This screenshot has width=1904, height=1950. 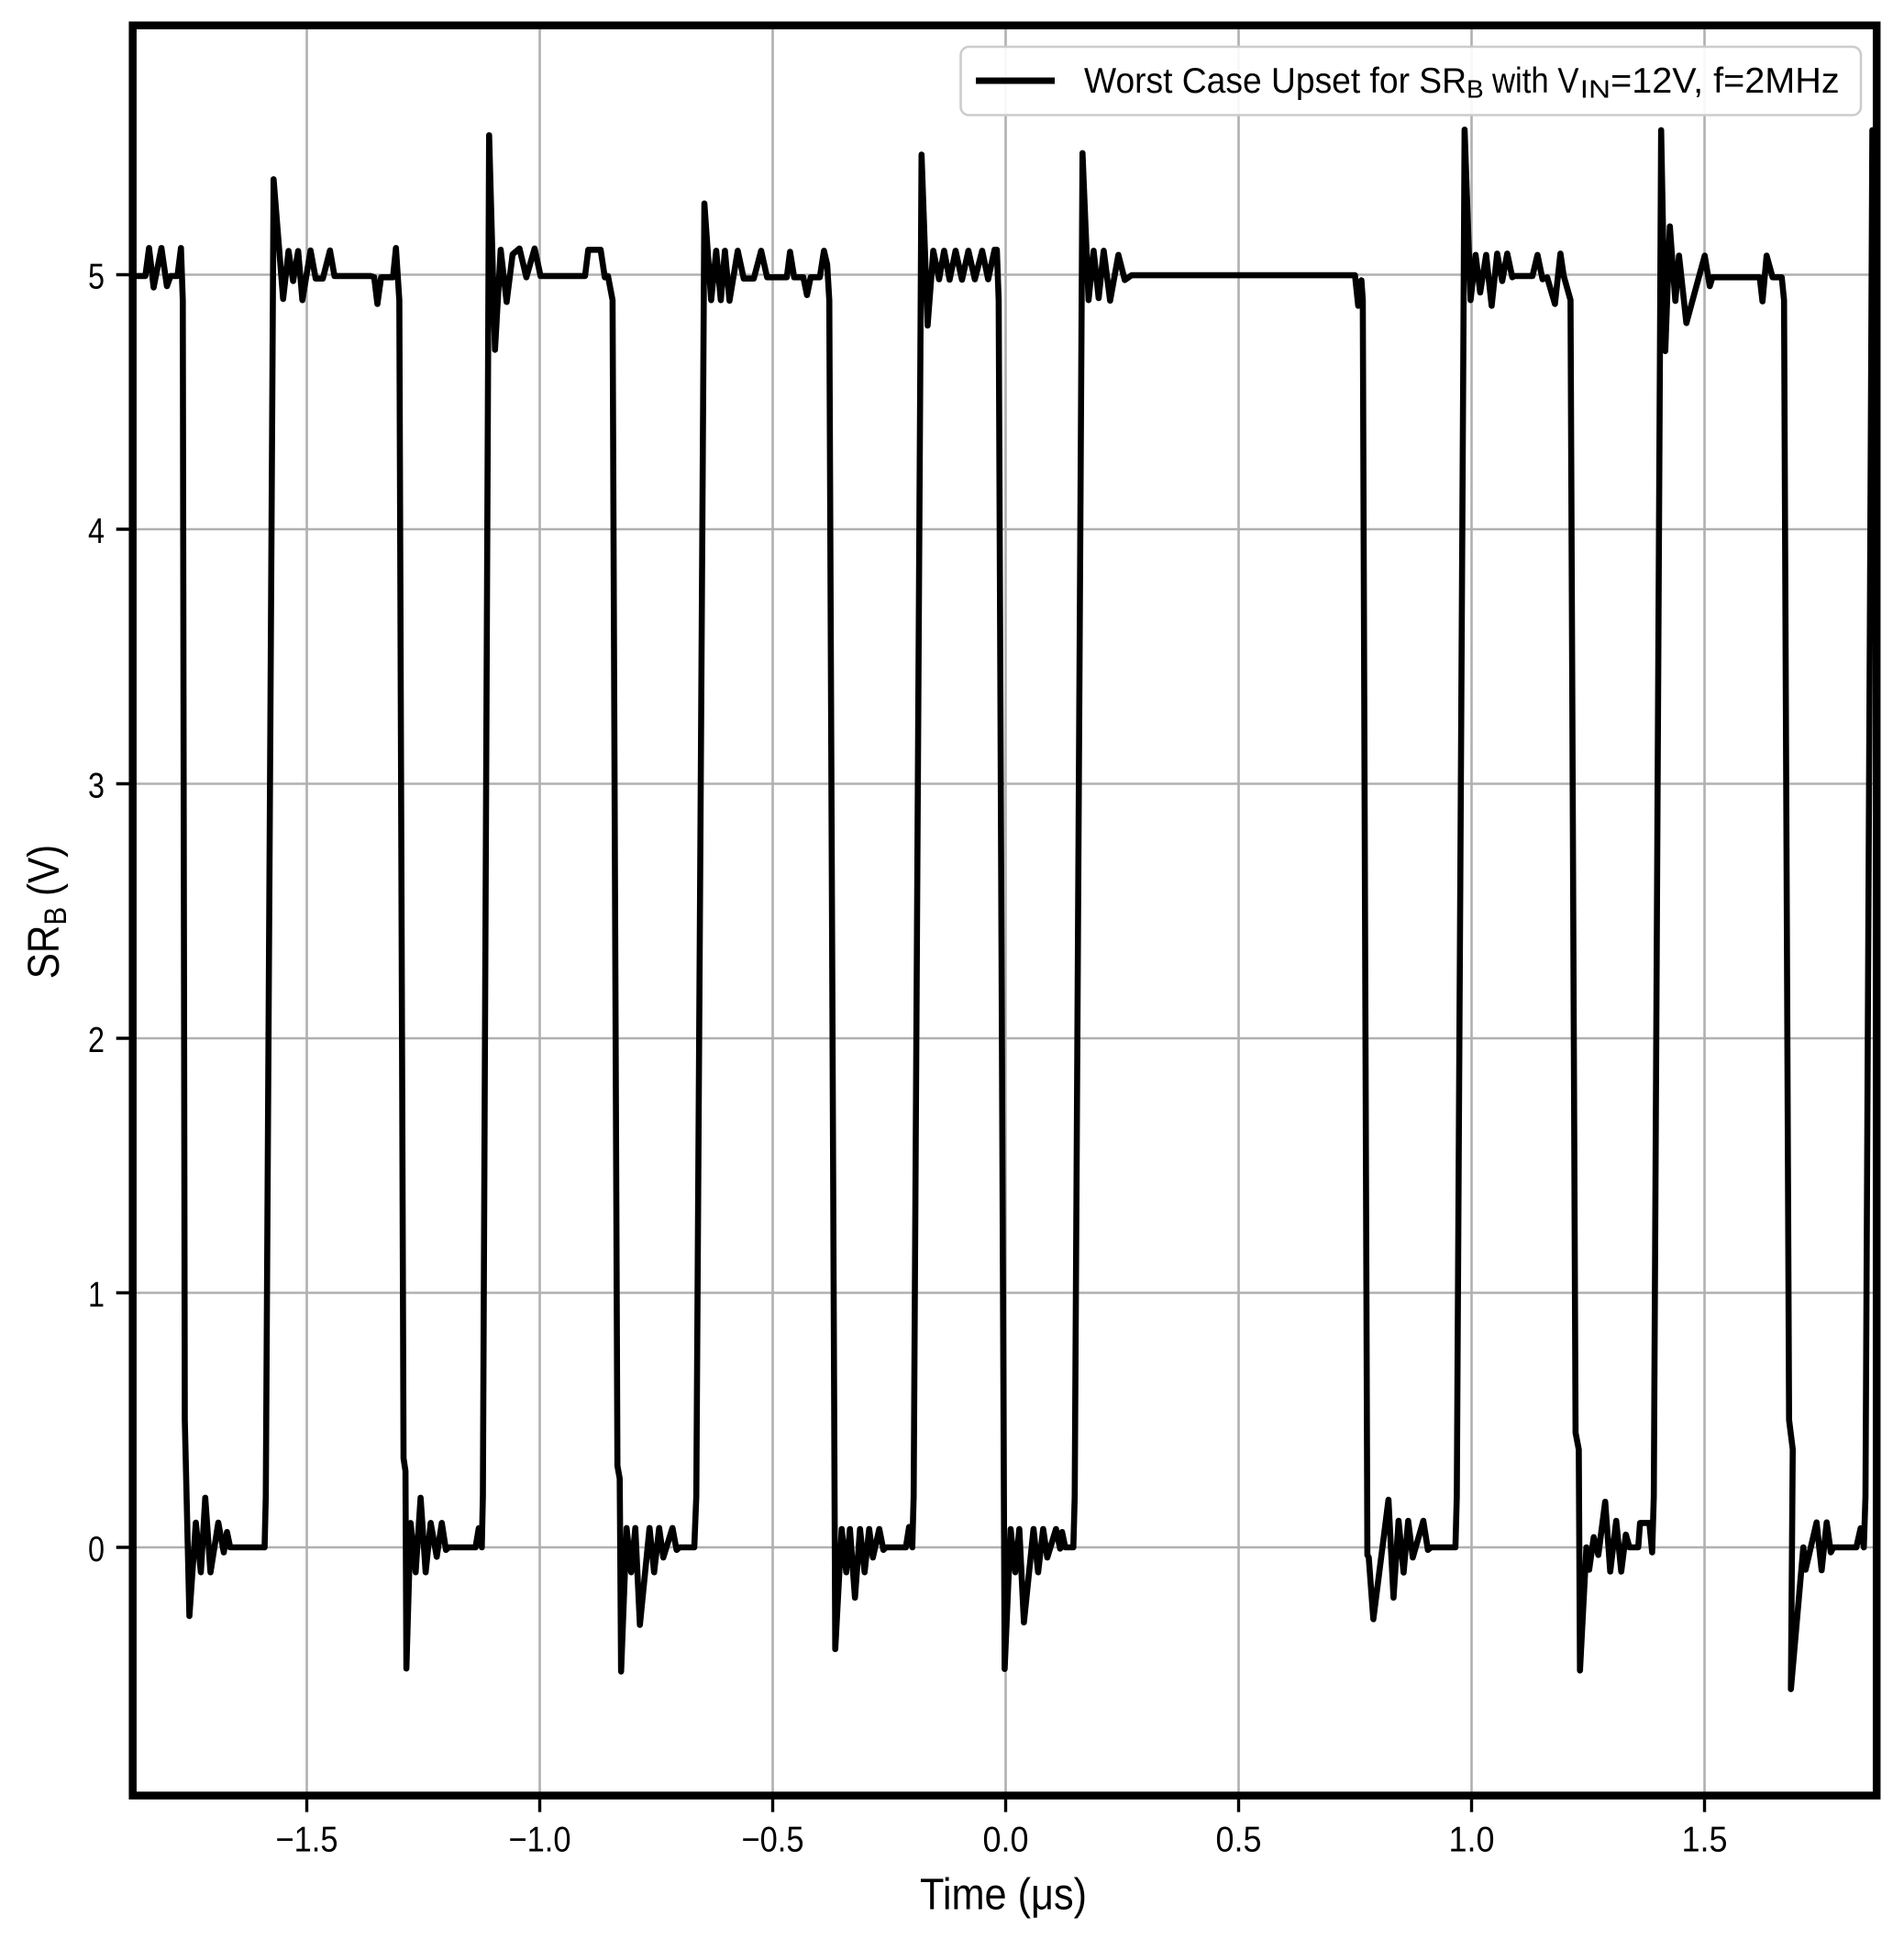 What do you see at coordinates (96, 1040) in the screenshot?
I see `svg-text: 2` at bounding box center [96, 1040].